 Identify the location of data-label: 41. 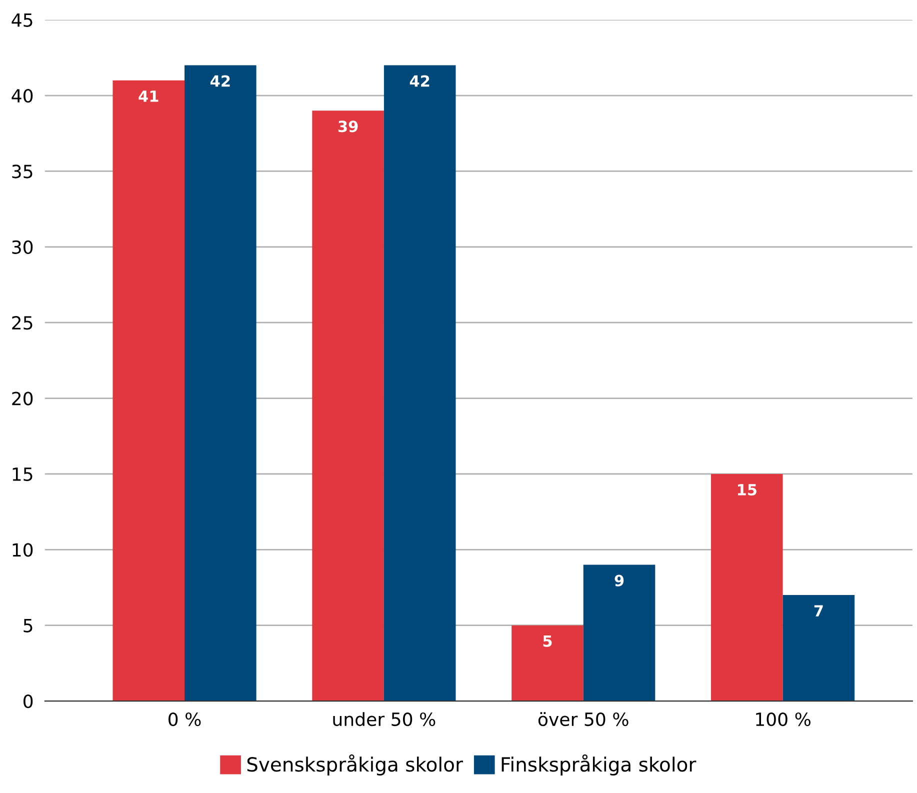
(148, 96).